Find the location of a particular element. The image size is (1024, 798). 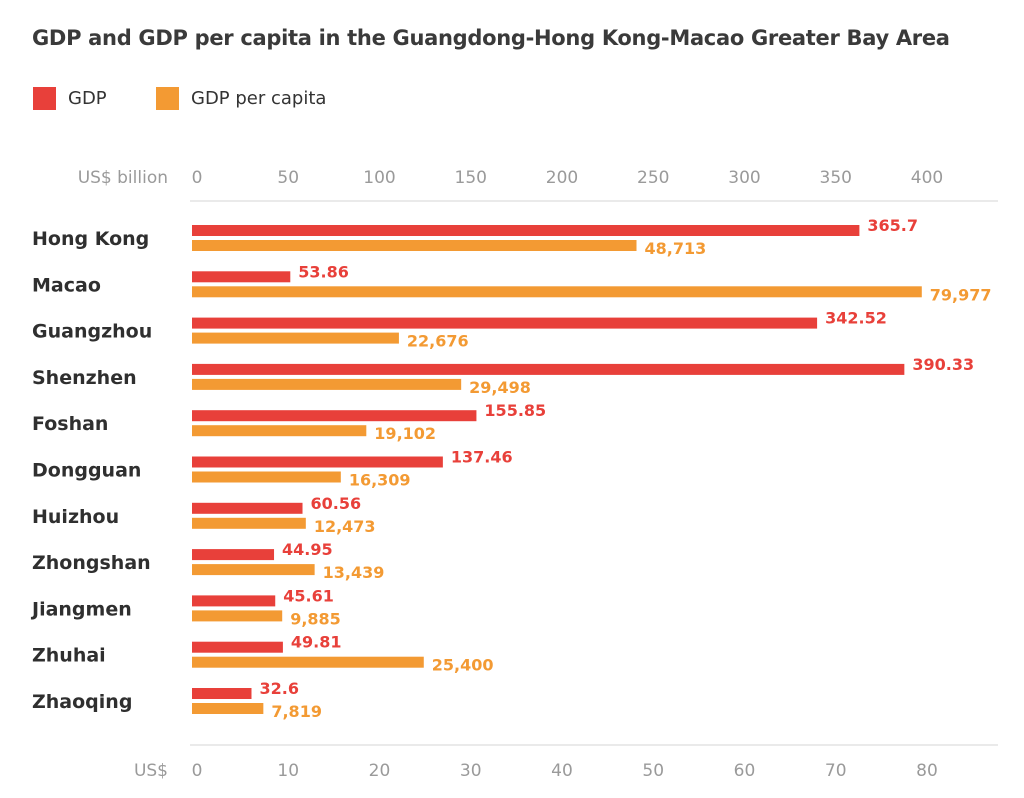

category-label-hong-kong: Hong Kong is located at coordinates (90, 239).